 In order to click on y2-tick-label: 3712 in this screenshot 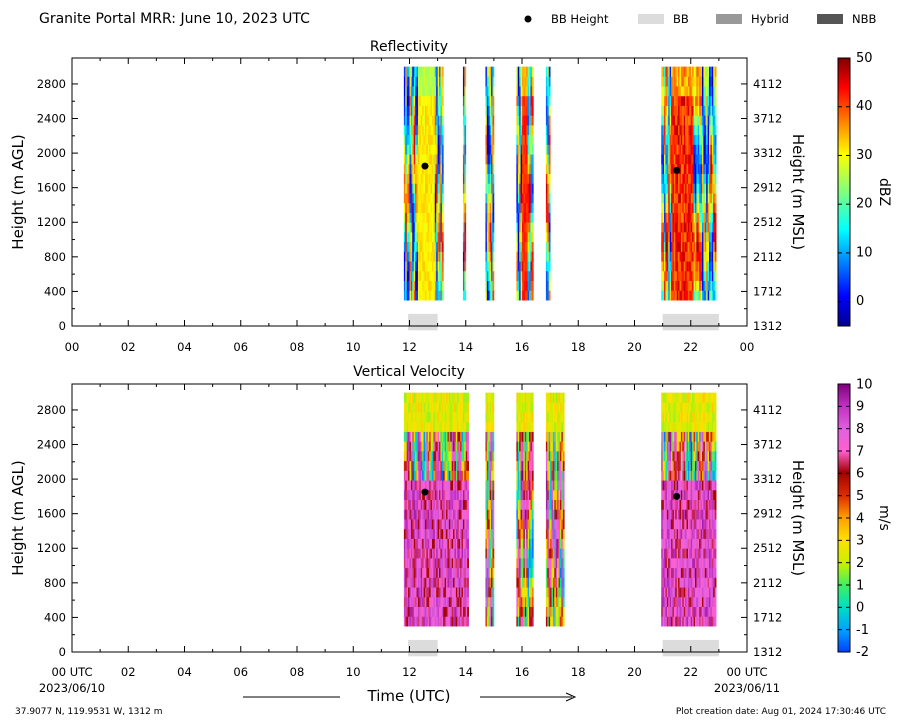, I will do `click(767, 118)`.